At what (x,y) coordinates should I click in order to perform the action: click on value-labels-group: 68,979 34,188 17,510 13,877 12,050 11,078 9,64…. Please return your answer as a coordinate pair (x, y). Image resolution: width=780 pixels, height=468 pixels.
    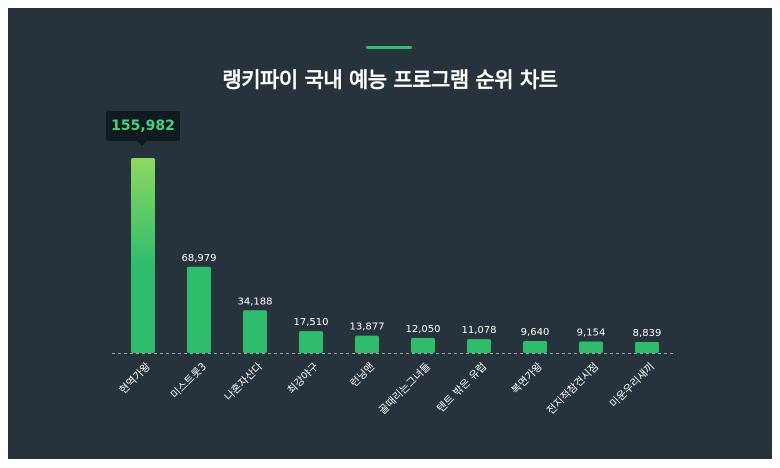
    Looking at the image, I should click on (422, 296).